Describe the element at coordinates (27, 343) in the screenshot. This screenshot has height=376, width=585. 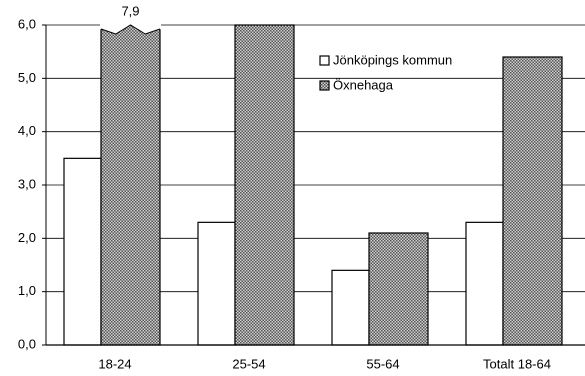
I see `y-tick-label: 0,0` at that location.